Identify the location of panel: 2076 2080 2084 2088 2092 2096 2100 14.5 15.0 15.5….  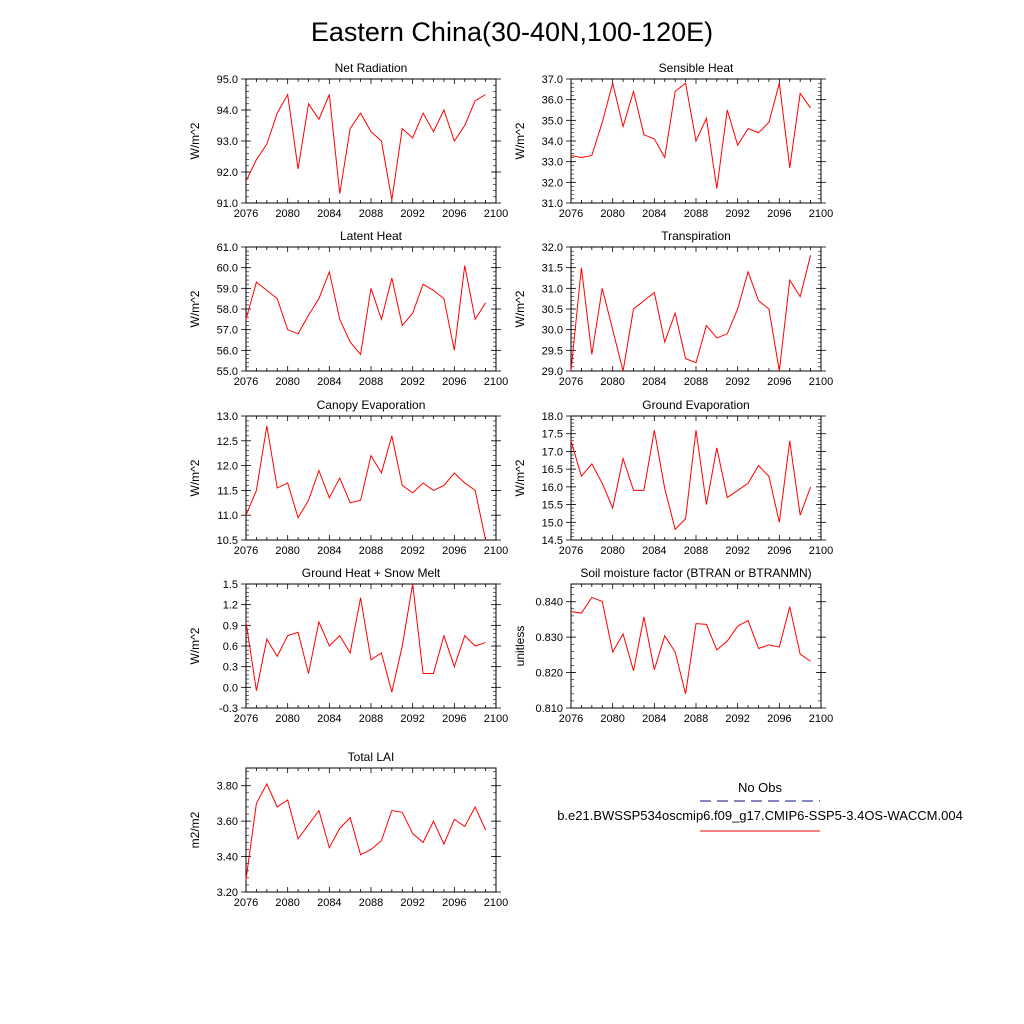
(673, 477).